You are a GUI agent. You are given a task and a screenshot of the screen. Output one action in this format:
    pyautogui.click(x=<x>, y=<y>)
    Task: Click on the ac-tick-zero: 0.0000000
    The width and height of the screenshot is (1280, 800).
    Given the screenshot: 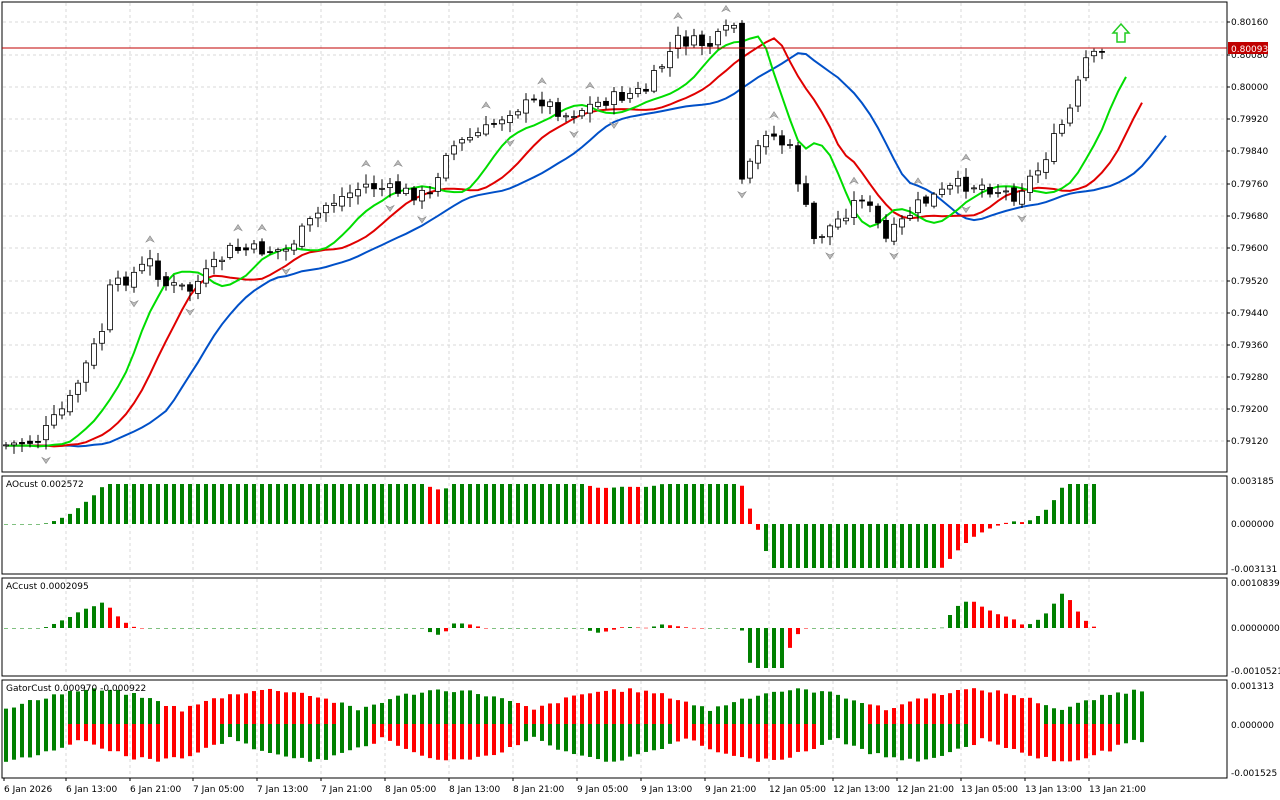 What is the action you would take?
    pyautogui.click(x=1255, y=629)
    